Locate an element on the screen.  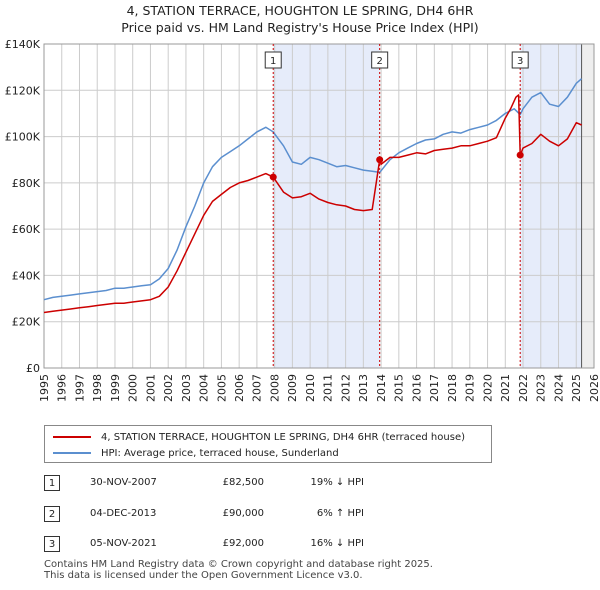
x-tick-label: 2003 is located at coordinates (186, 388).